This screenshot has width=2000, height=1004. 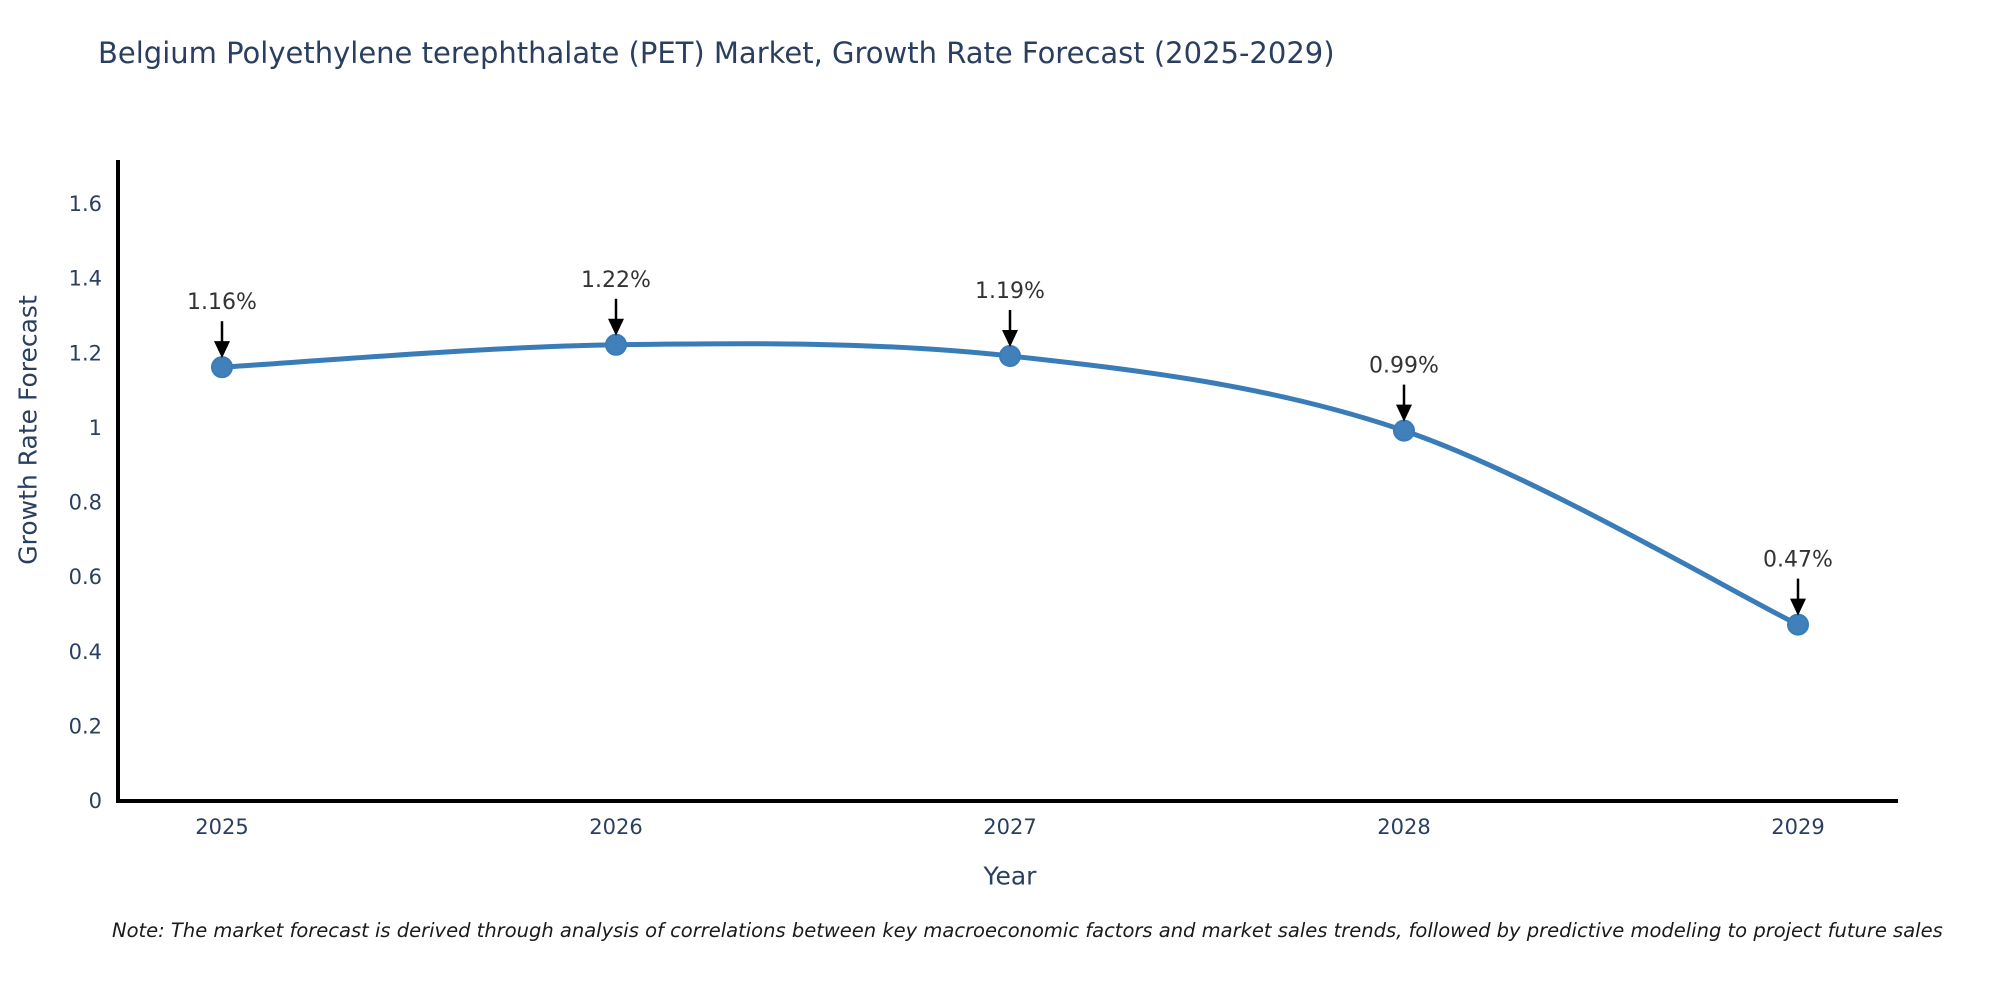 I want to click on annotation-label: 0.99%, so click(x=1404, y=366).